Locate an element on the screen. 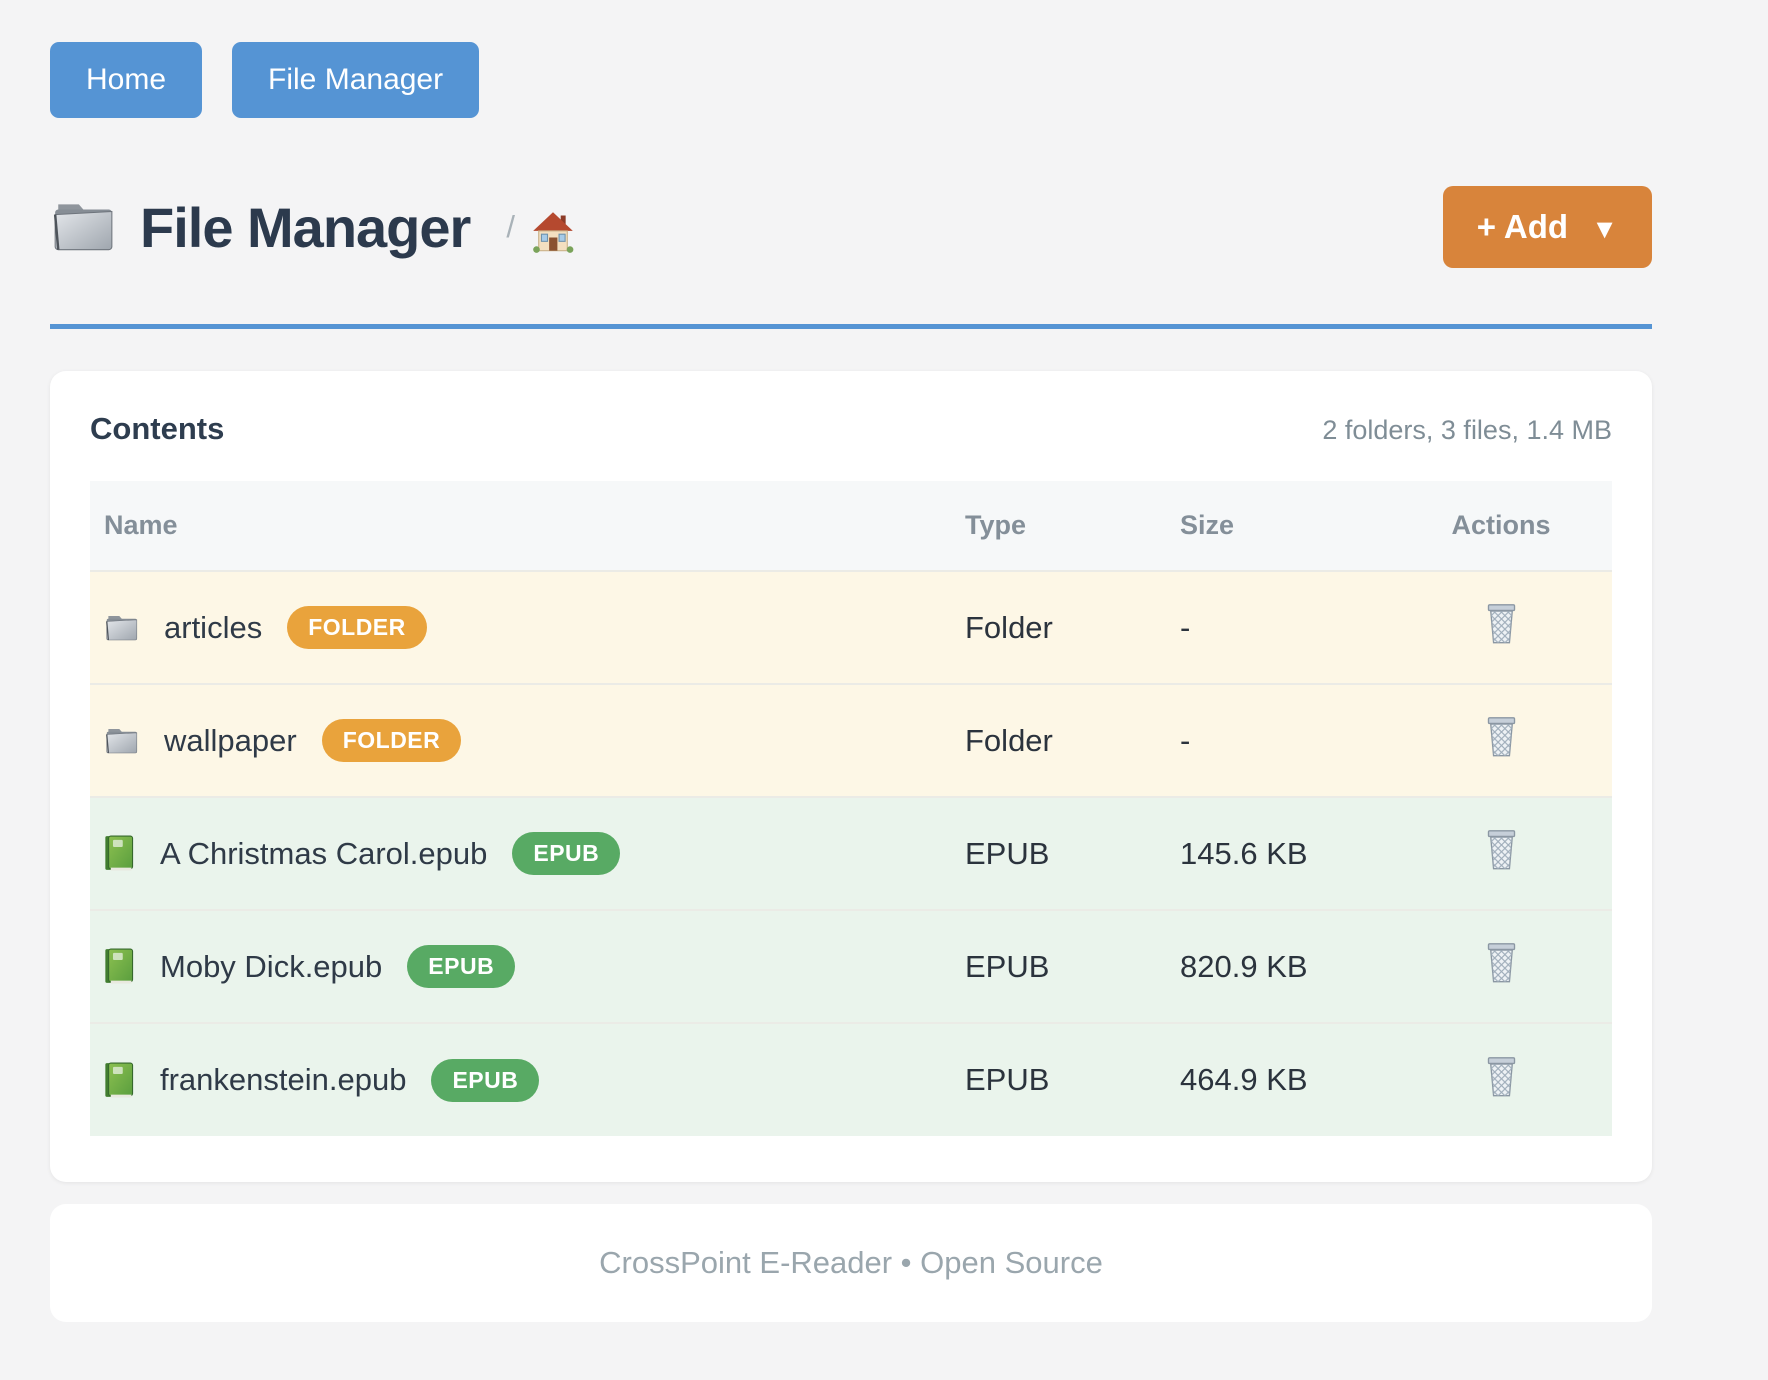 The width and height of the screenshot is (1768, 1380). add-button: + Add ▼ is located at coordinates (1547, 227).